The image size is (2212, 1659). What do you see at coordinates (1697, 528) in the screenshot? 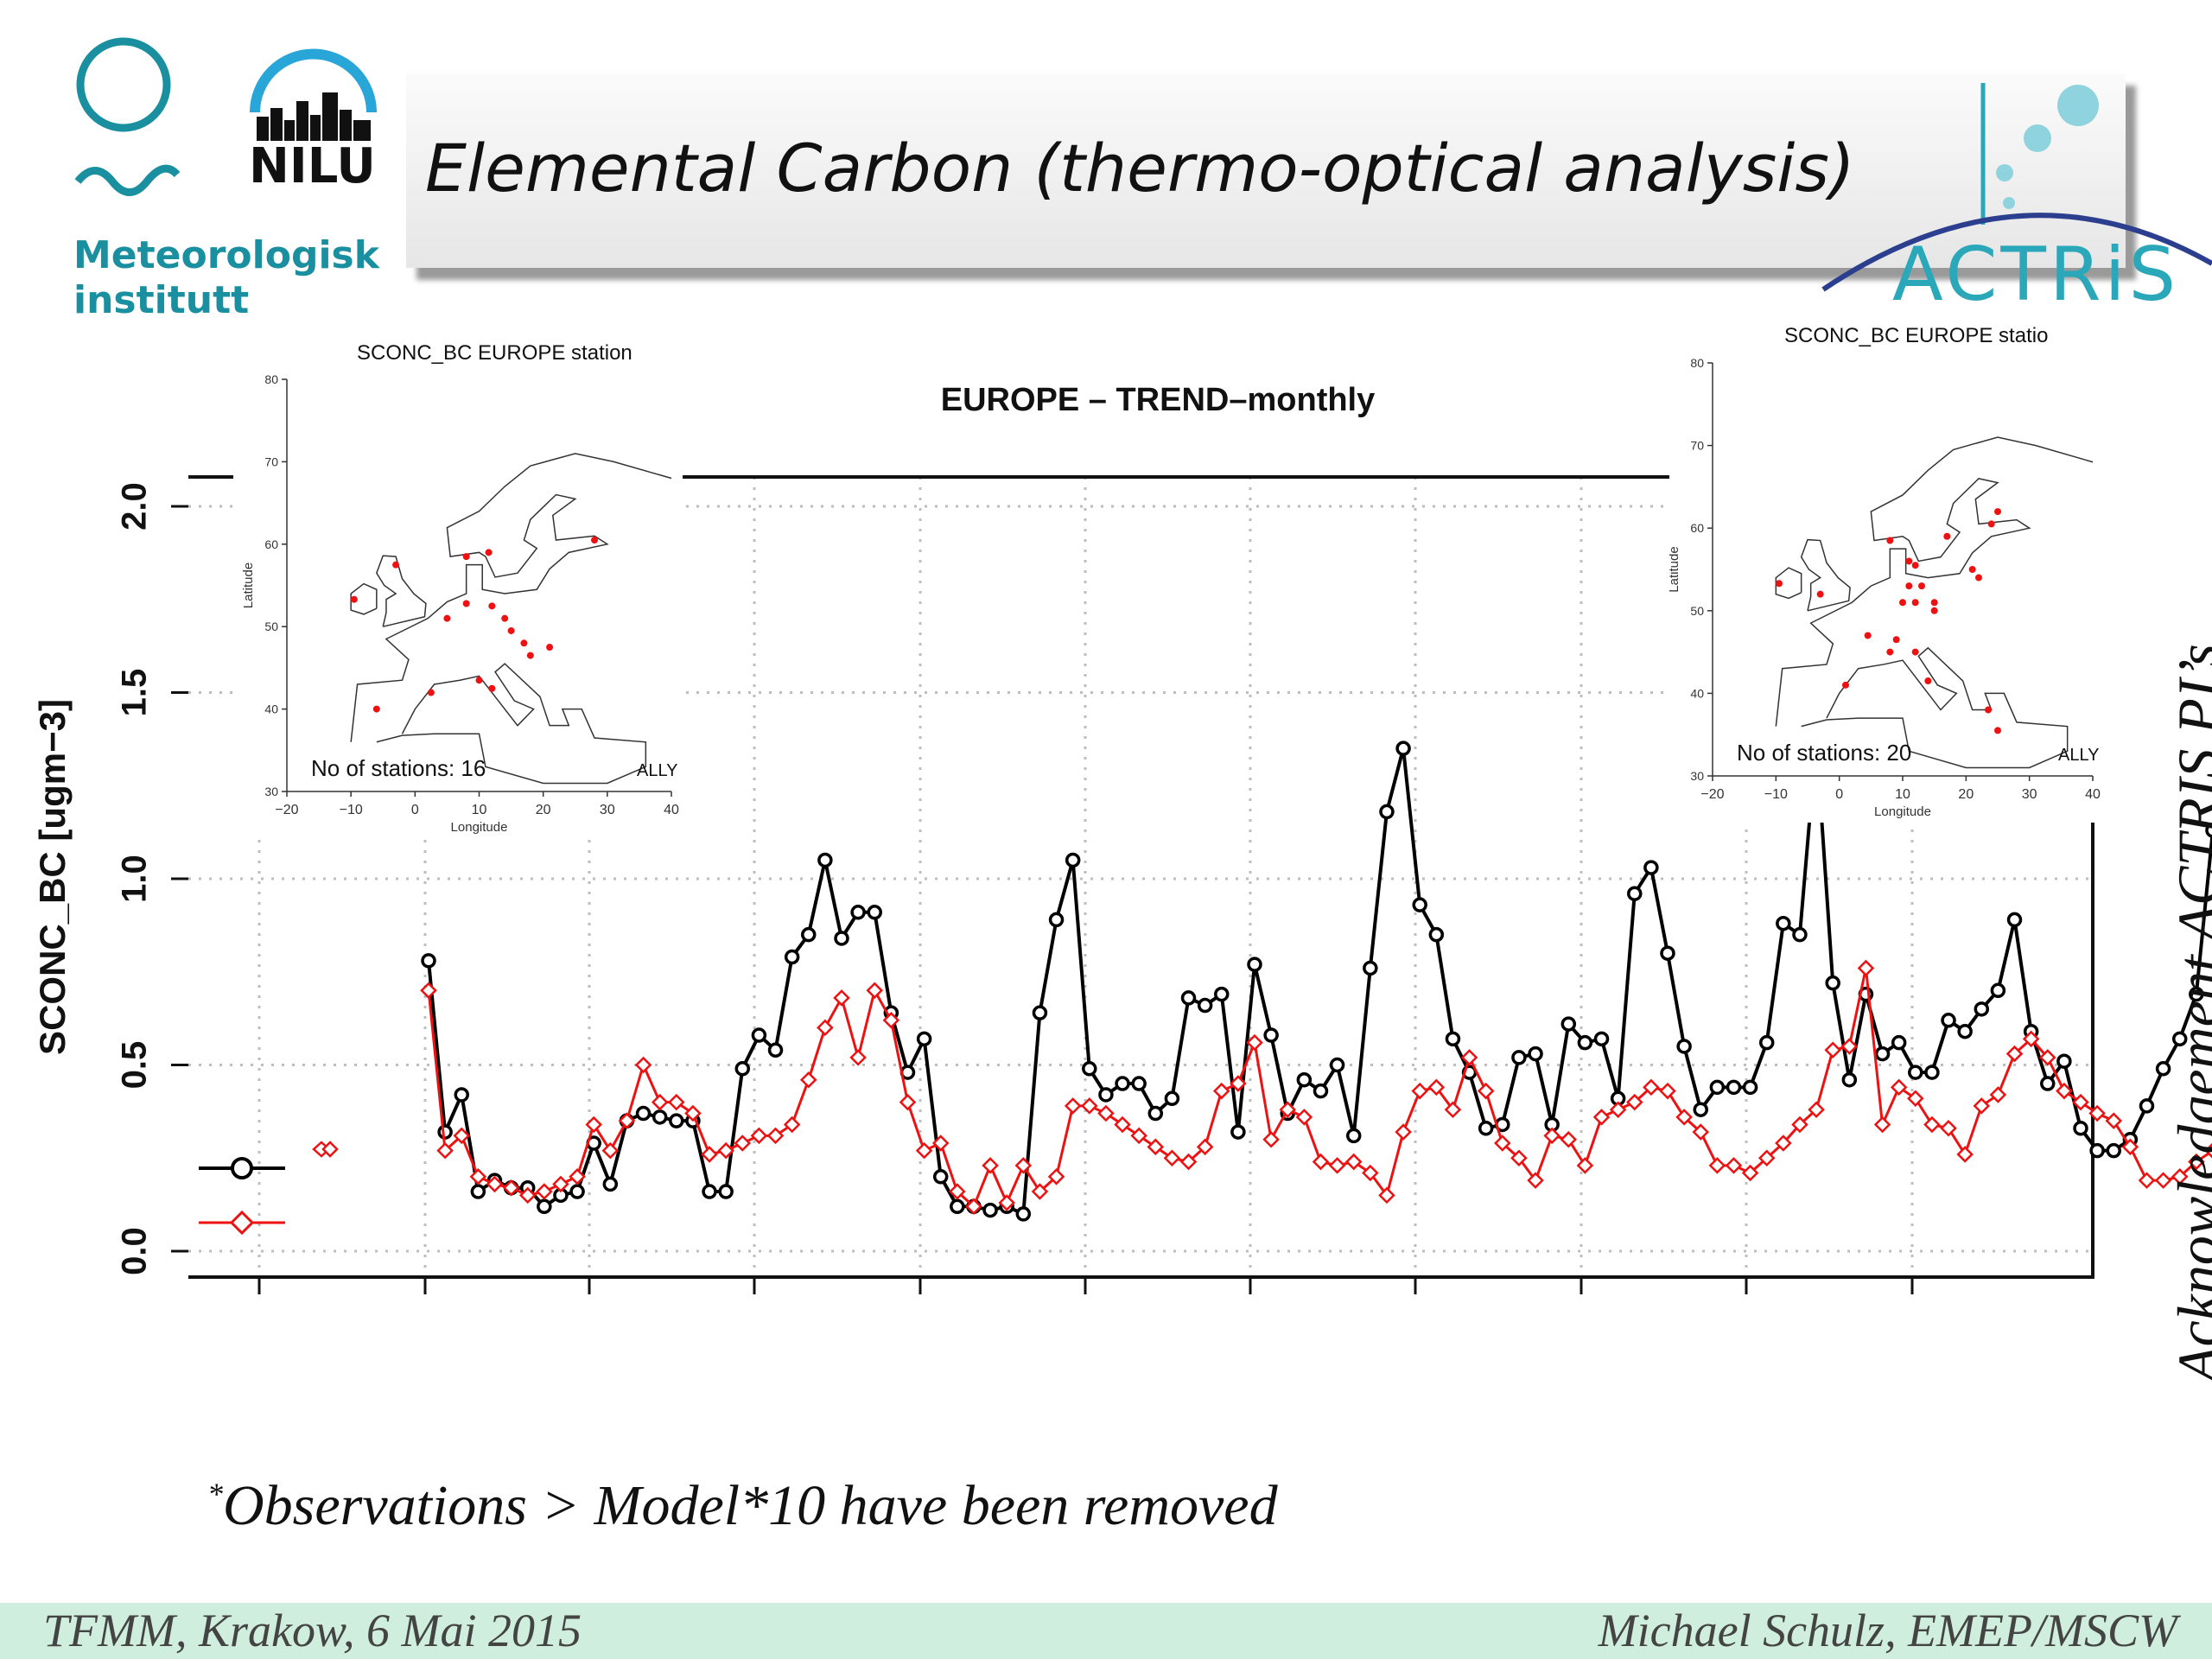
I see `map-y-tick-label: 60` at bounding box center [1697, 528].